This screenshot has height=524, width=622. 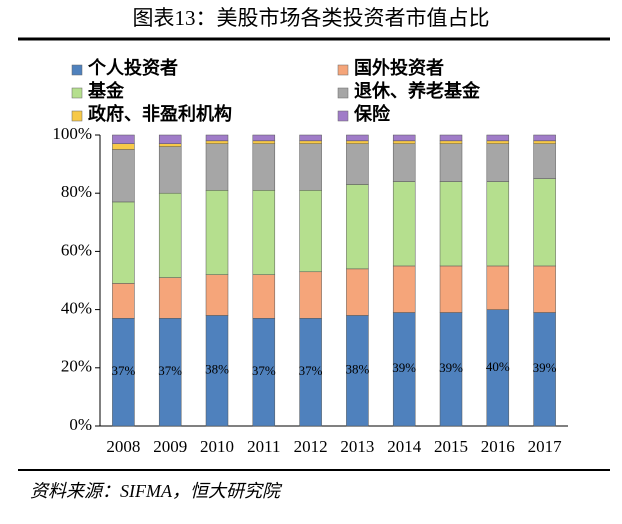 I want to click on x-tick-label: 2016, so click(x=498, y=446).